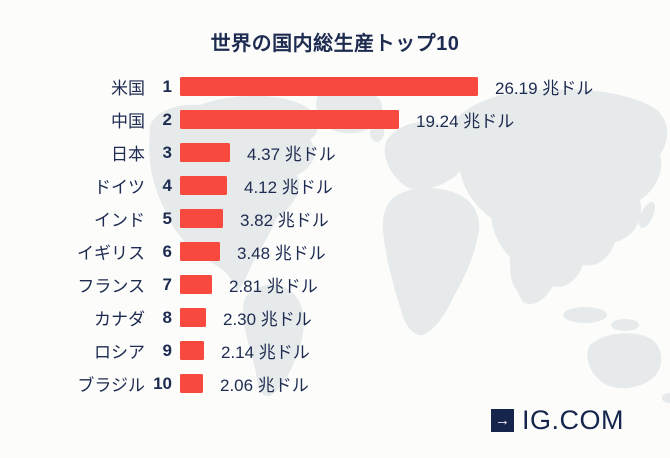 This screenshot has width=670, height=458. What do you see at coordinates (167, 251) in the screenshot?
I see `rank-label: 6` at bounding box center [167, 251].